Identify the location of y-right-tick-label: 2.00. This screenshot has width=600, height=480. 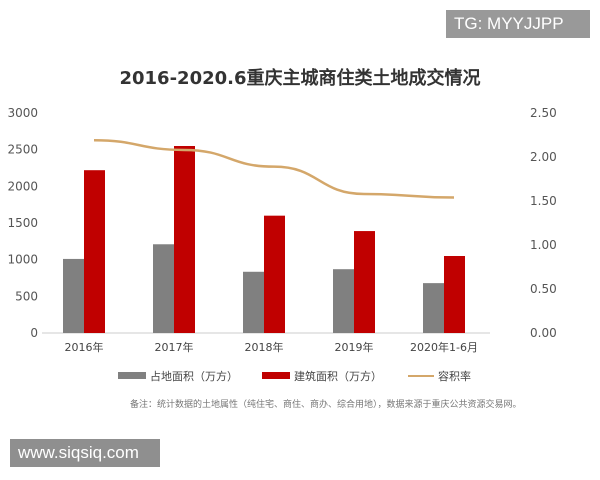
(543, 157).